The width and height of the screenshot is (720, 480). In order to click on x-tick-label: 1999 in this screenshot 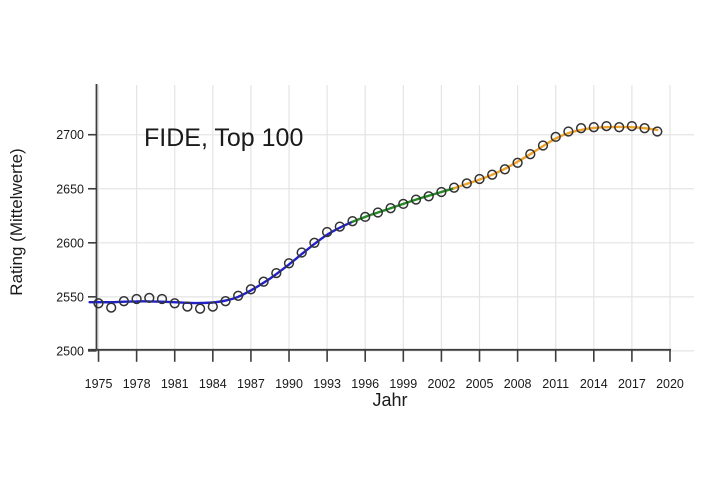, I will do `click(403, 384)`.